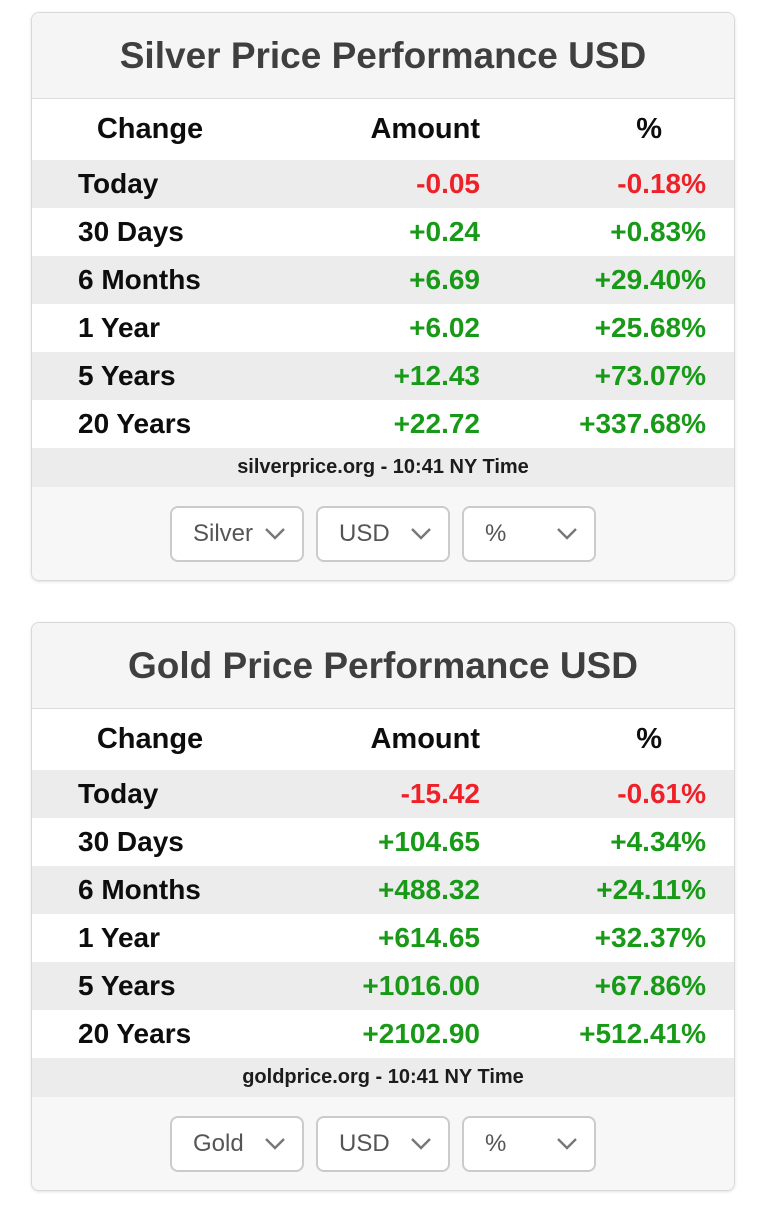  What do you see at coordinates (444, 231) in the screenshot?
I see `amount-value: +0.24` at bounding box center [444, 231].